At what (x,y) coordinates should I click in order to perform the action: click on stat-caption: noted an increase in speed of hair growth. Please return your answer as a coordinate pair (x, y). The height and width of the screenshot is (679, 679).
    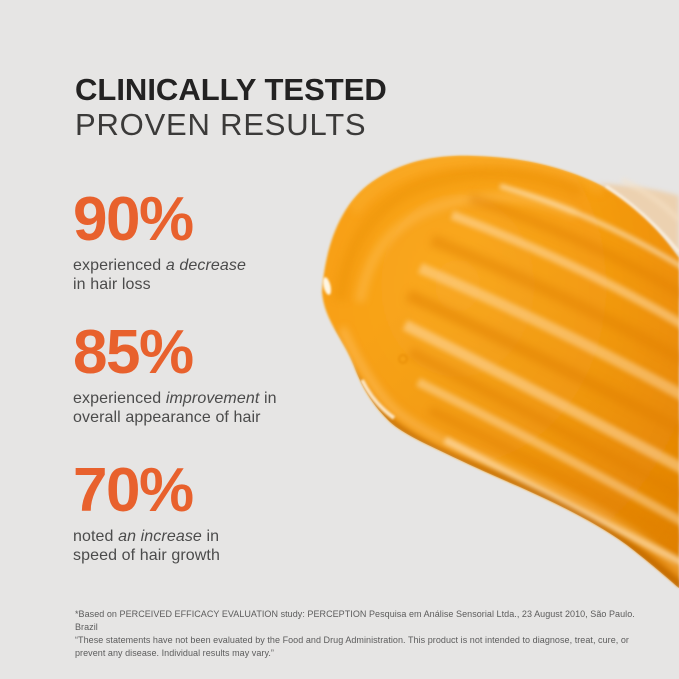
    Looking at the image, I should click on (146, 546).